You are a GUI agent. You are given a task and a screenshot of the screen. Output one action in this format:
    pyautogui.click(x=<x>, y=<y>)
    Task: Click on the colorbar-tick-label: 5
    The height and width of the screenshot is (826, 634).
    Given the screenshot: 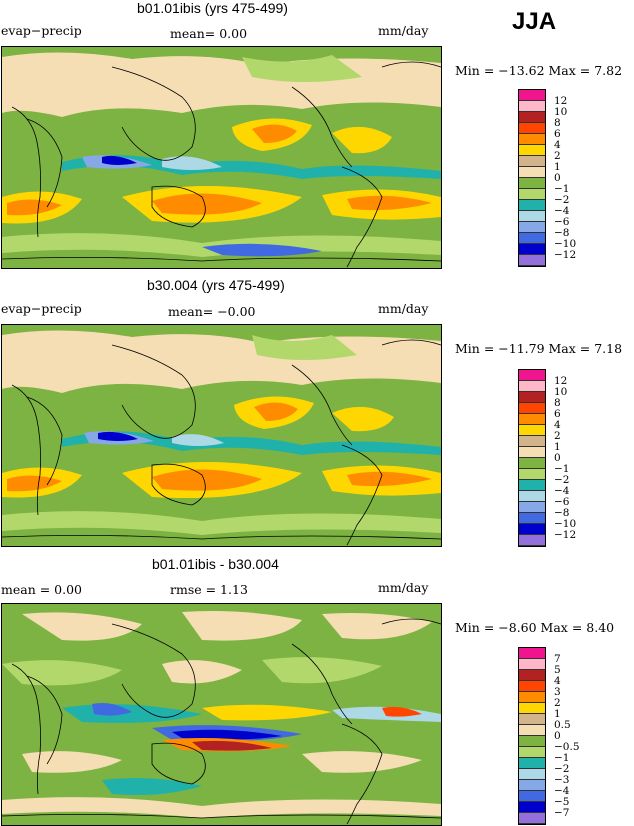 What is the action you would take?
    pyautogui.click(x=557, y=670)
    